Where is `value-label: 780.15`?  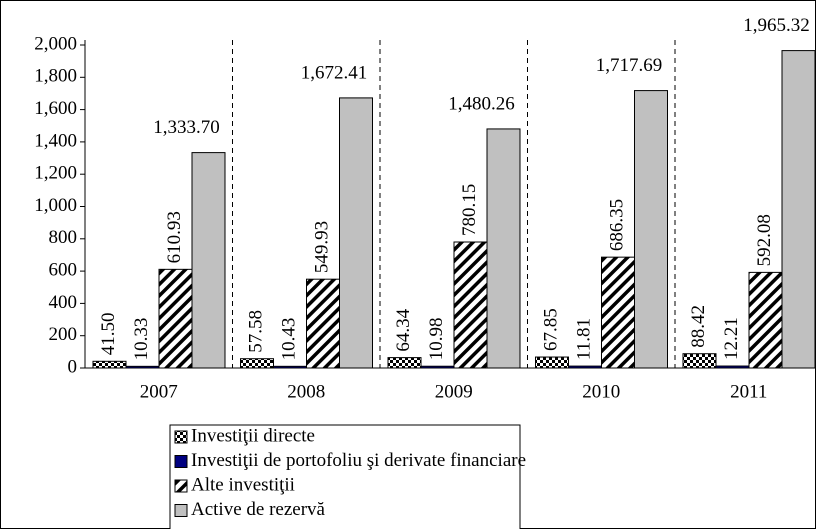 value-label: 780.15 is located at coordinates (469, 210).